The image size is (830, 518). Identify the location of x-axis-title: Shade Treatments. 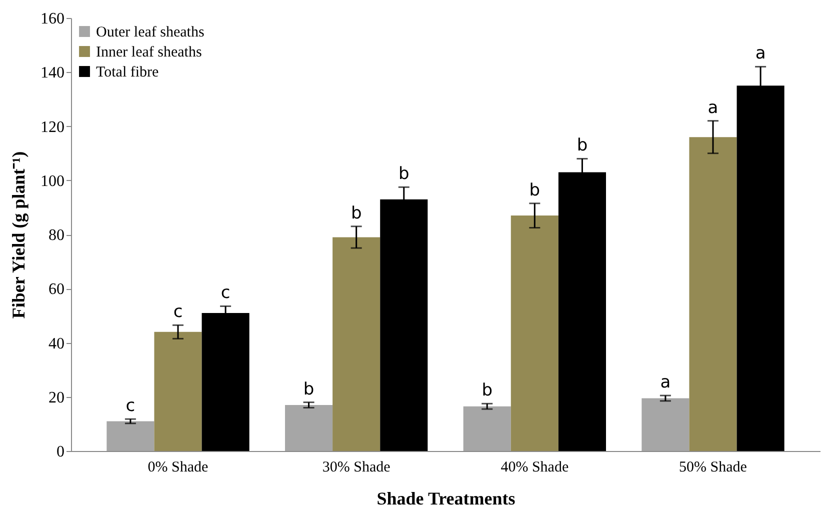
(446, 498).